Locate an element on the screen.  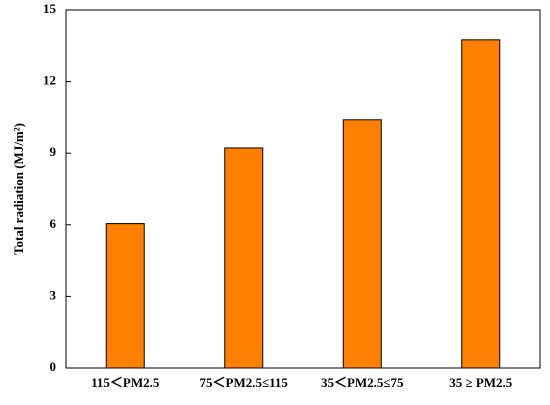
y-tick-label: 3 is located at coordinates (53, 294).